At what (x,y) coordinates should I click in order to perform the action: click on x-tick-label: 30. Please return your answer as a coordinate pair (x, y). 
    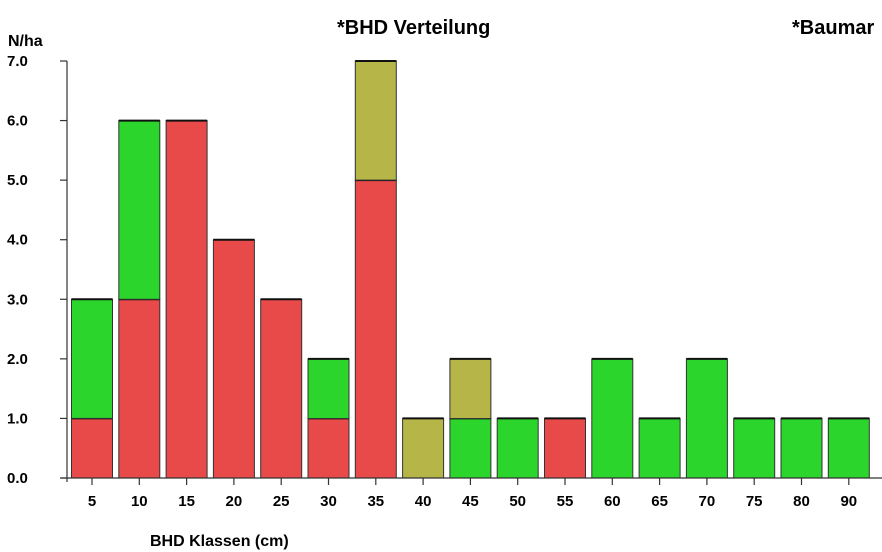
    Looking at the image, I should click on (328, 501).